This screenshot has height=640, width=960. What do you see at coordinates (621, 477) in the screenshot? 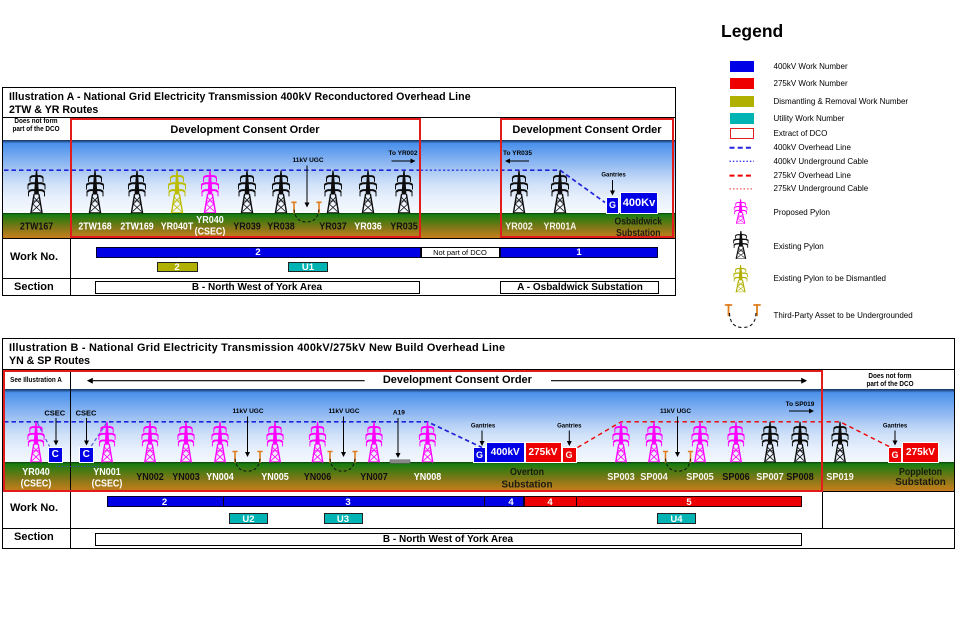
I see `svg-text: SP003` at bounding box center [621, 477].